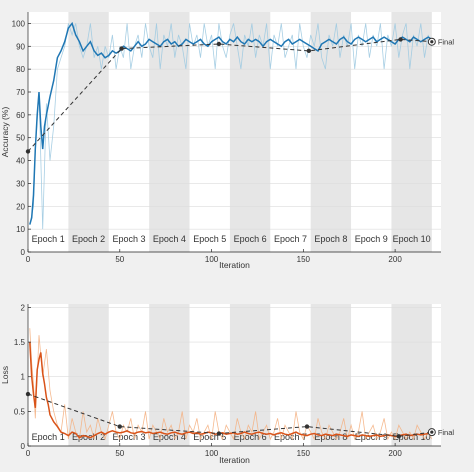 The height and width of the screenshot is (472, 474). I want to click on accuracy-epoch-label: Epoch 3, so click(128, 239).